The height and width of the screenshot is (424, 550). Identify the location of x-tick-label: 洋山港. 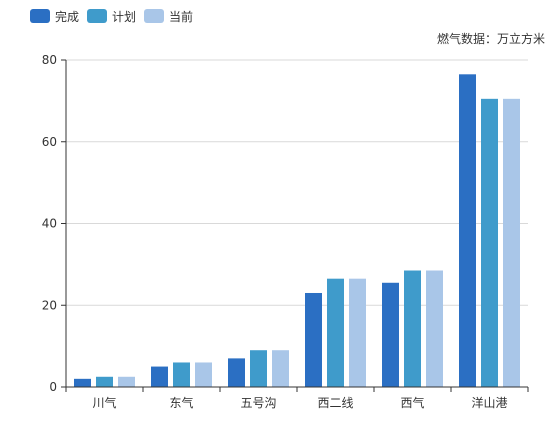
(489, 402).